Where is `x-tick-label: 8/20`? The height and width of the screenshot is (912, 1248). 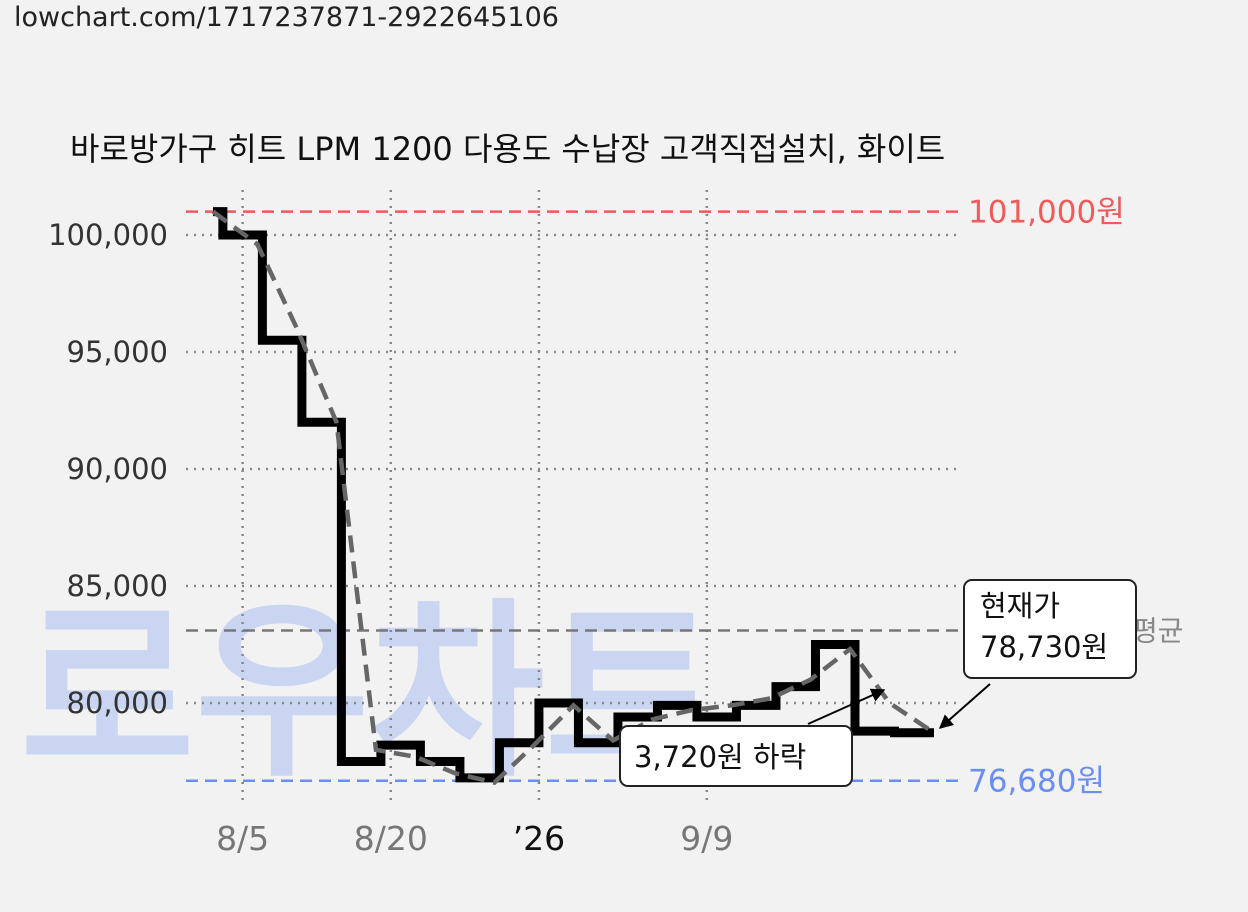
x-tick-label: 8/20 is located at coordinates (391, 838).